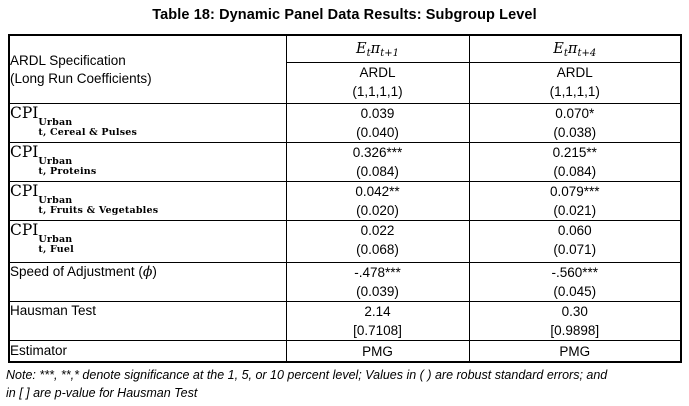  What do you see at coordinates (377, 210) in the screenshot?
I see `standard-error: (0.020)` at bounding box center [377, 210].